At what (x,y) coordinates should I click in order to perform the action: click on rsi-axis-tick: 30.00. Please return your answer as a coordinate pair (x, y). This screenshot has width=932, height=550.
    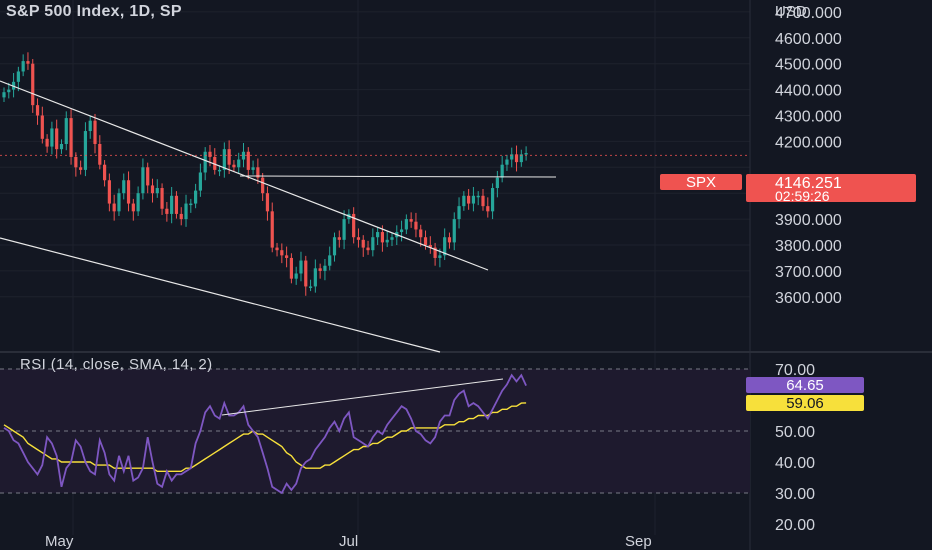
    Looking at the image, I should click on (795, 494).